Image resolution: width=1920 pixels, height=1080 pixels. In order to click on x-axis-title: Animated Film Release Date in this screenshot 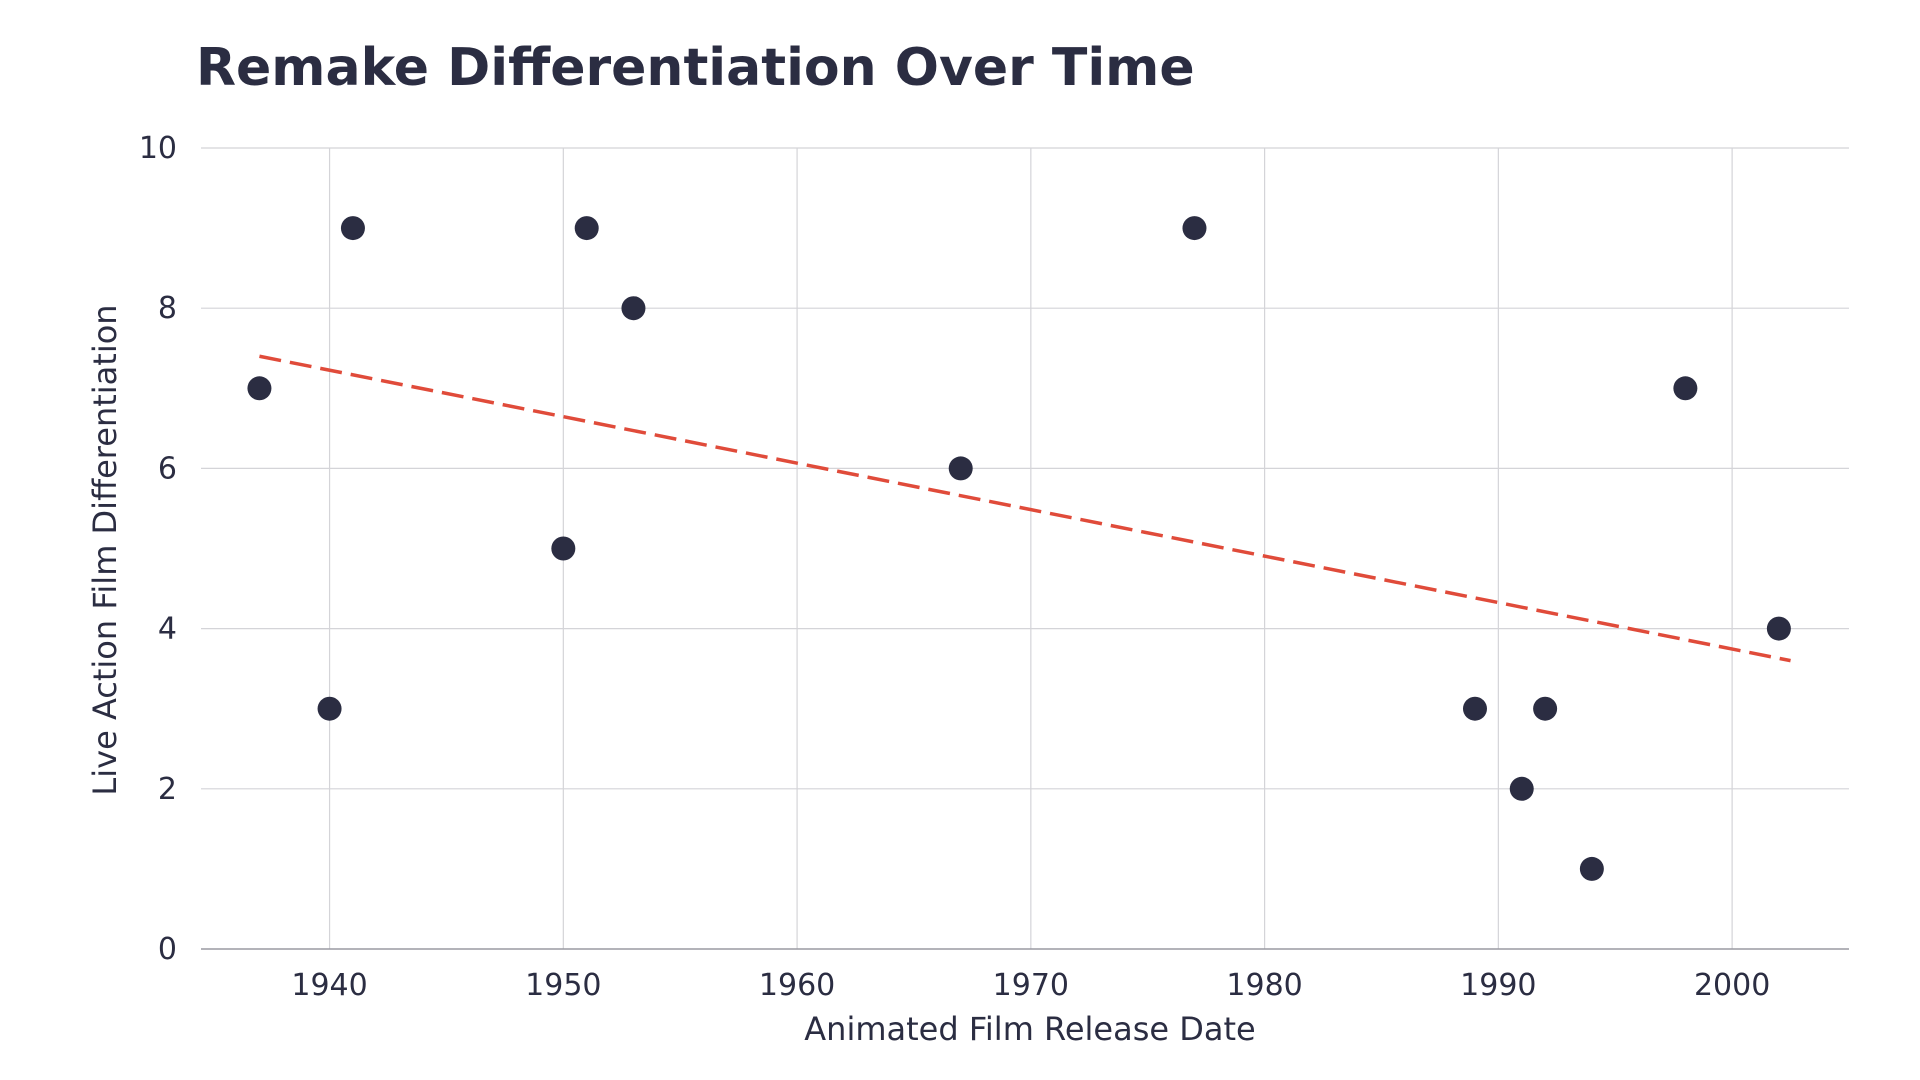, I will do `click(1029, 1029)`.